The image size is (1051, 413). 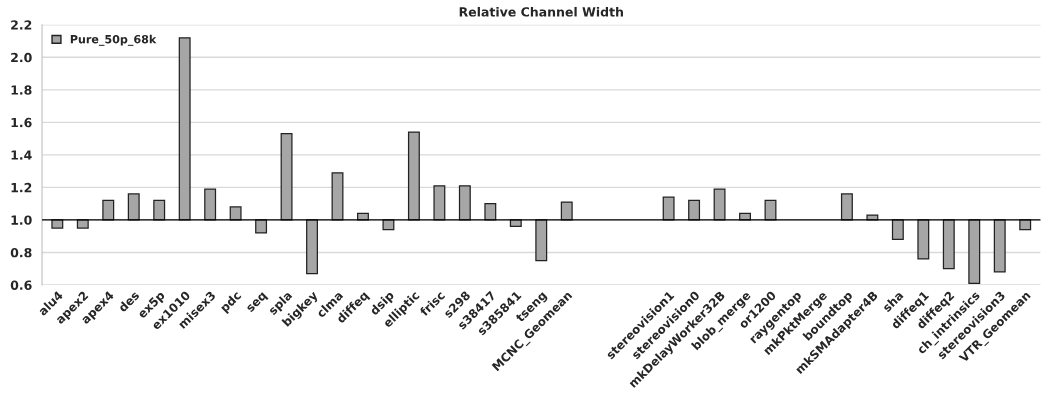 I want to click on y-tick-label: 1.2, so click(x=21, y=187).